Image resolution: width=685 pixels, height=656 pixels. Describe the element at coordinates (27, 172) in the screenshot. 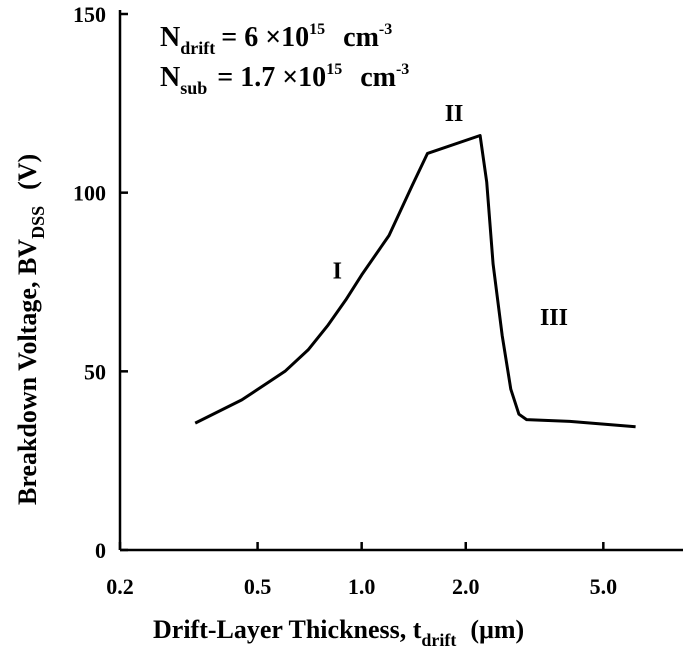

I see `y-axis-title-unit: (V)` at that location.